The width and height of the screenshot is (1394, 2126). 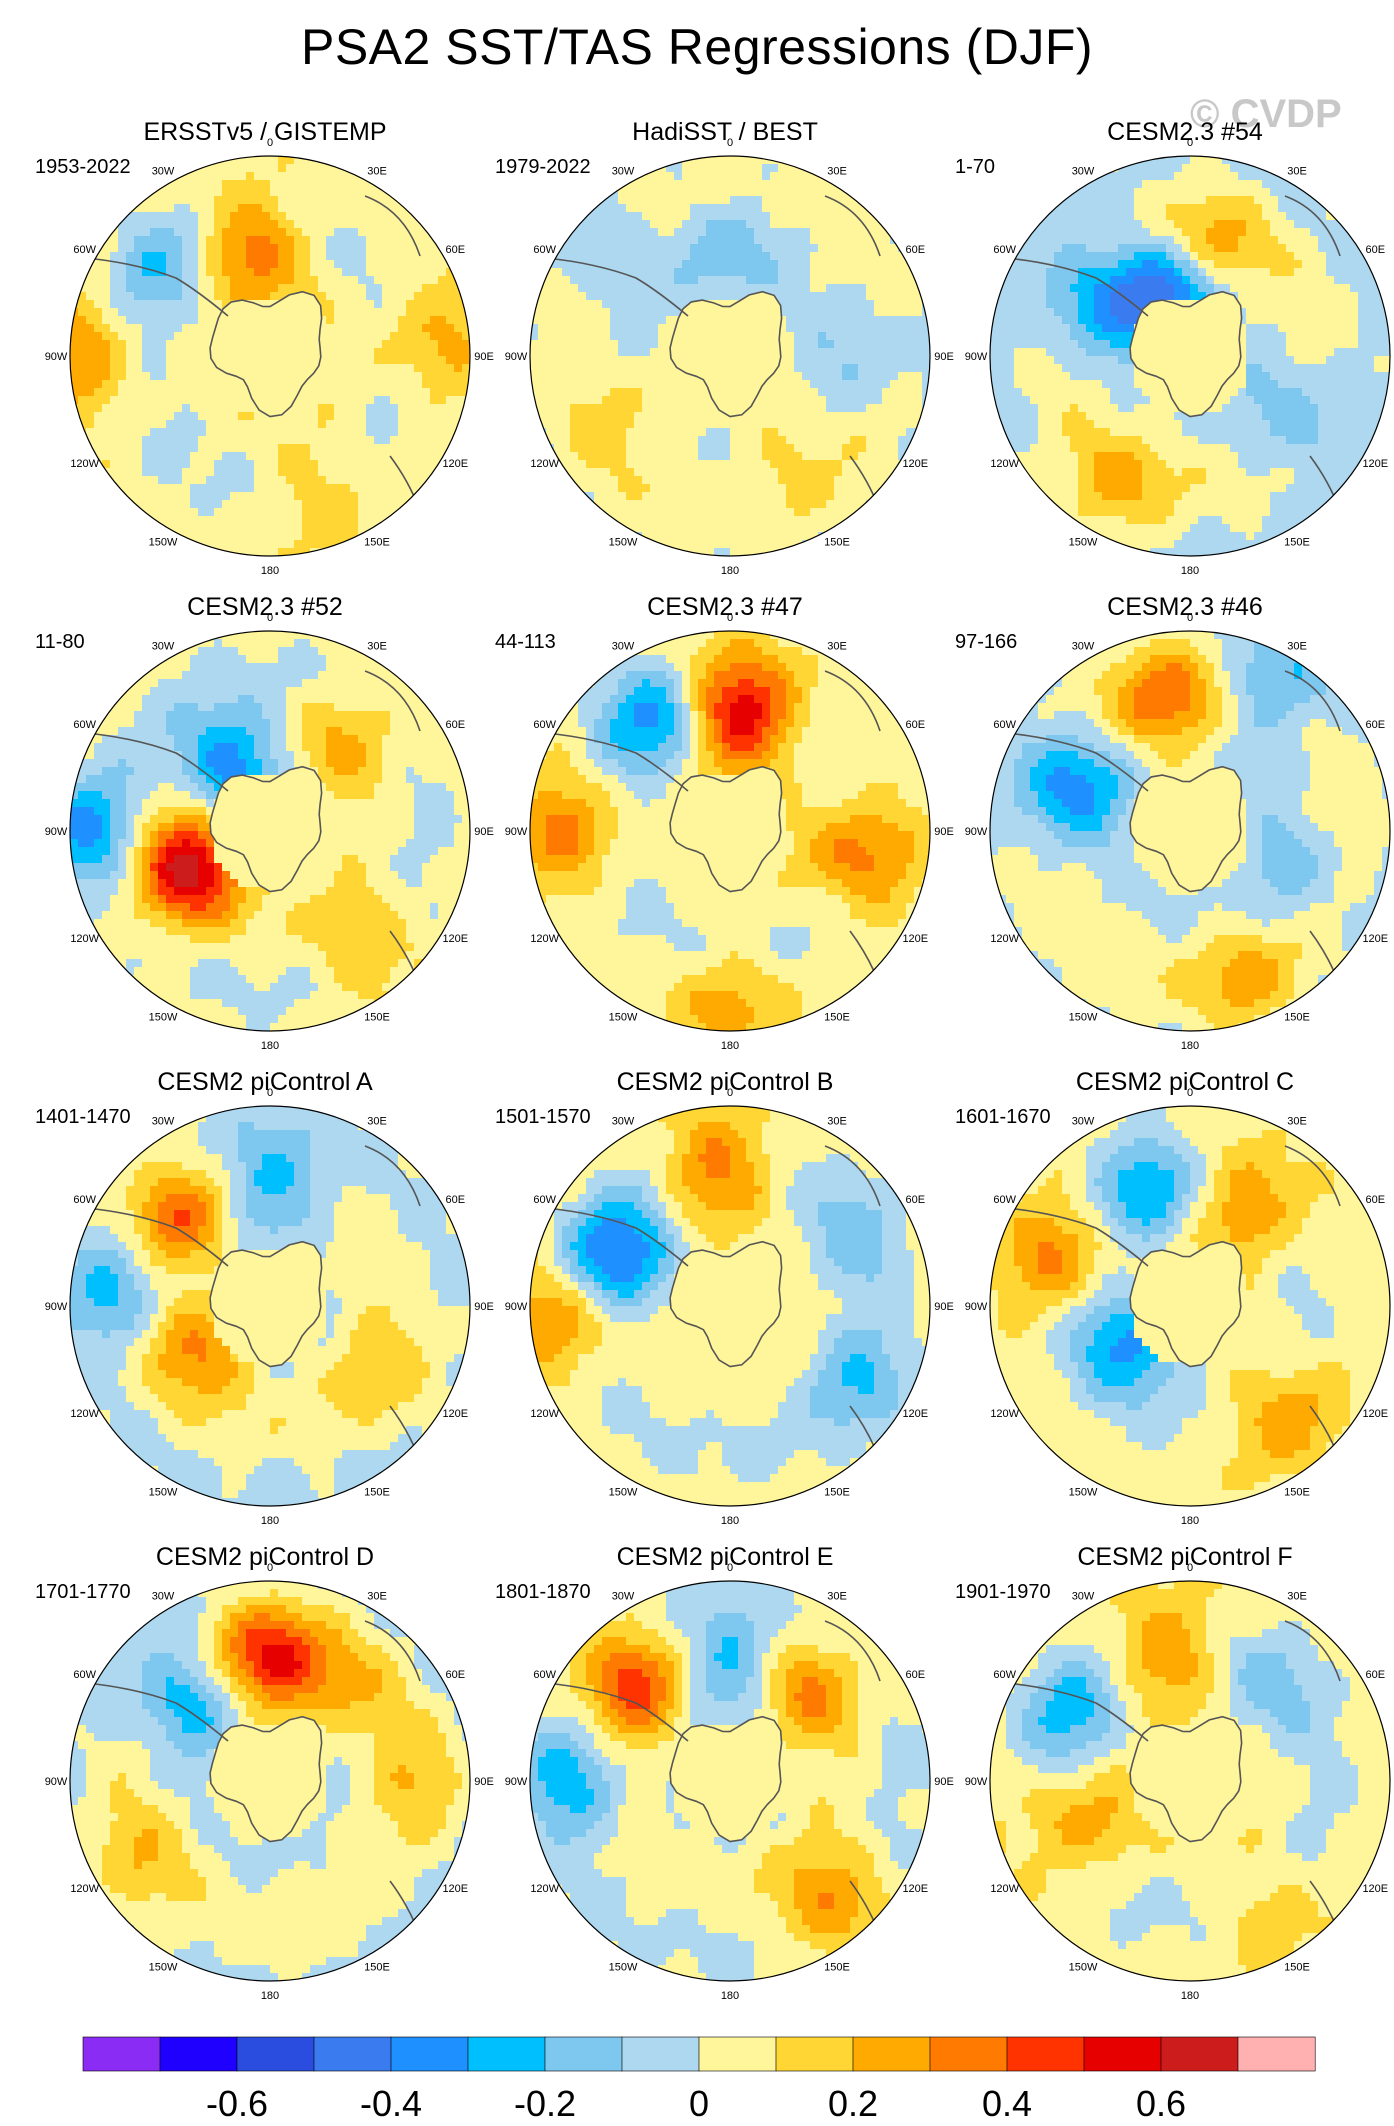 I want to click on panel-years: 1401-1470, so click(x=83, y=1117).